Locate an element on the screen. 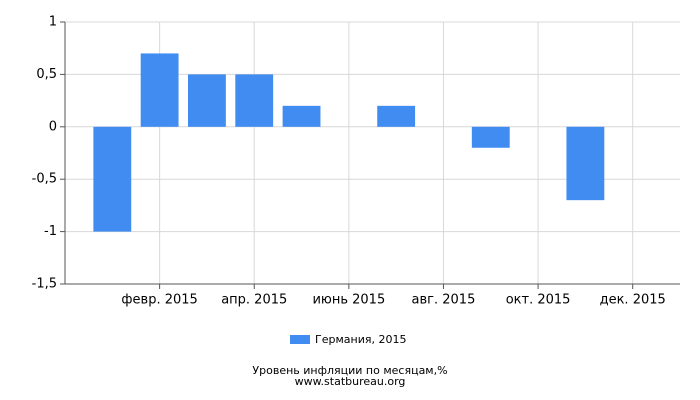  legend-swatch is located at coordinates (300, 339).